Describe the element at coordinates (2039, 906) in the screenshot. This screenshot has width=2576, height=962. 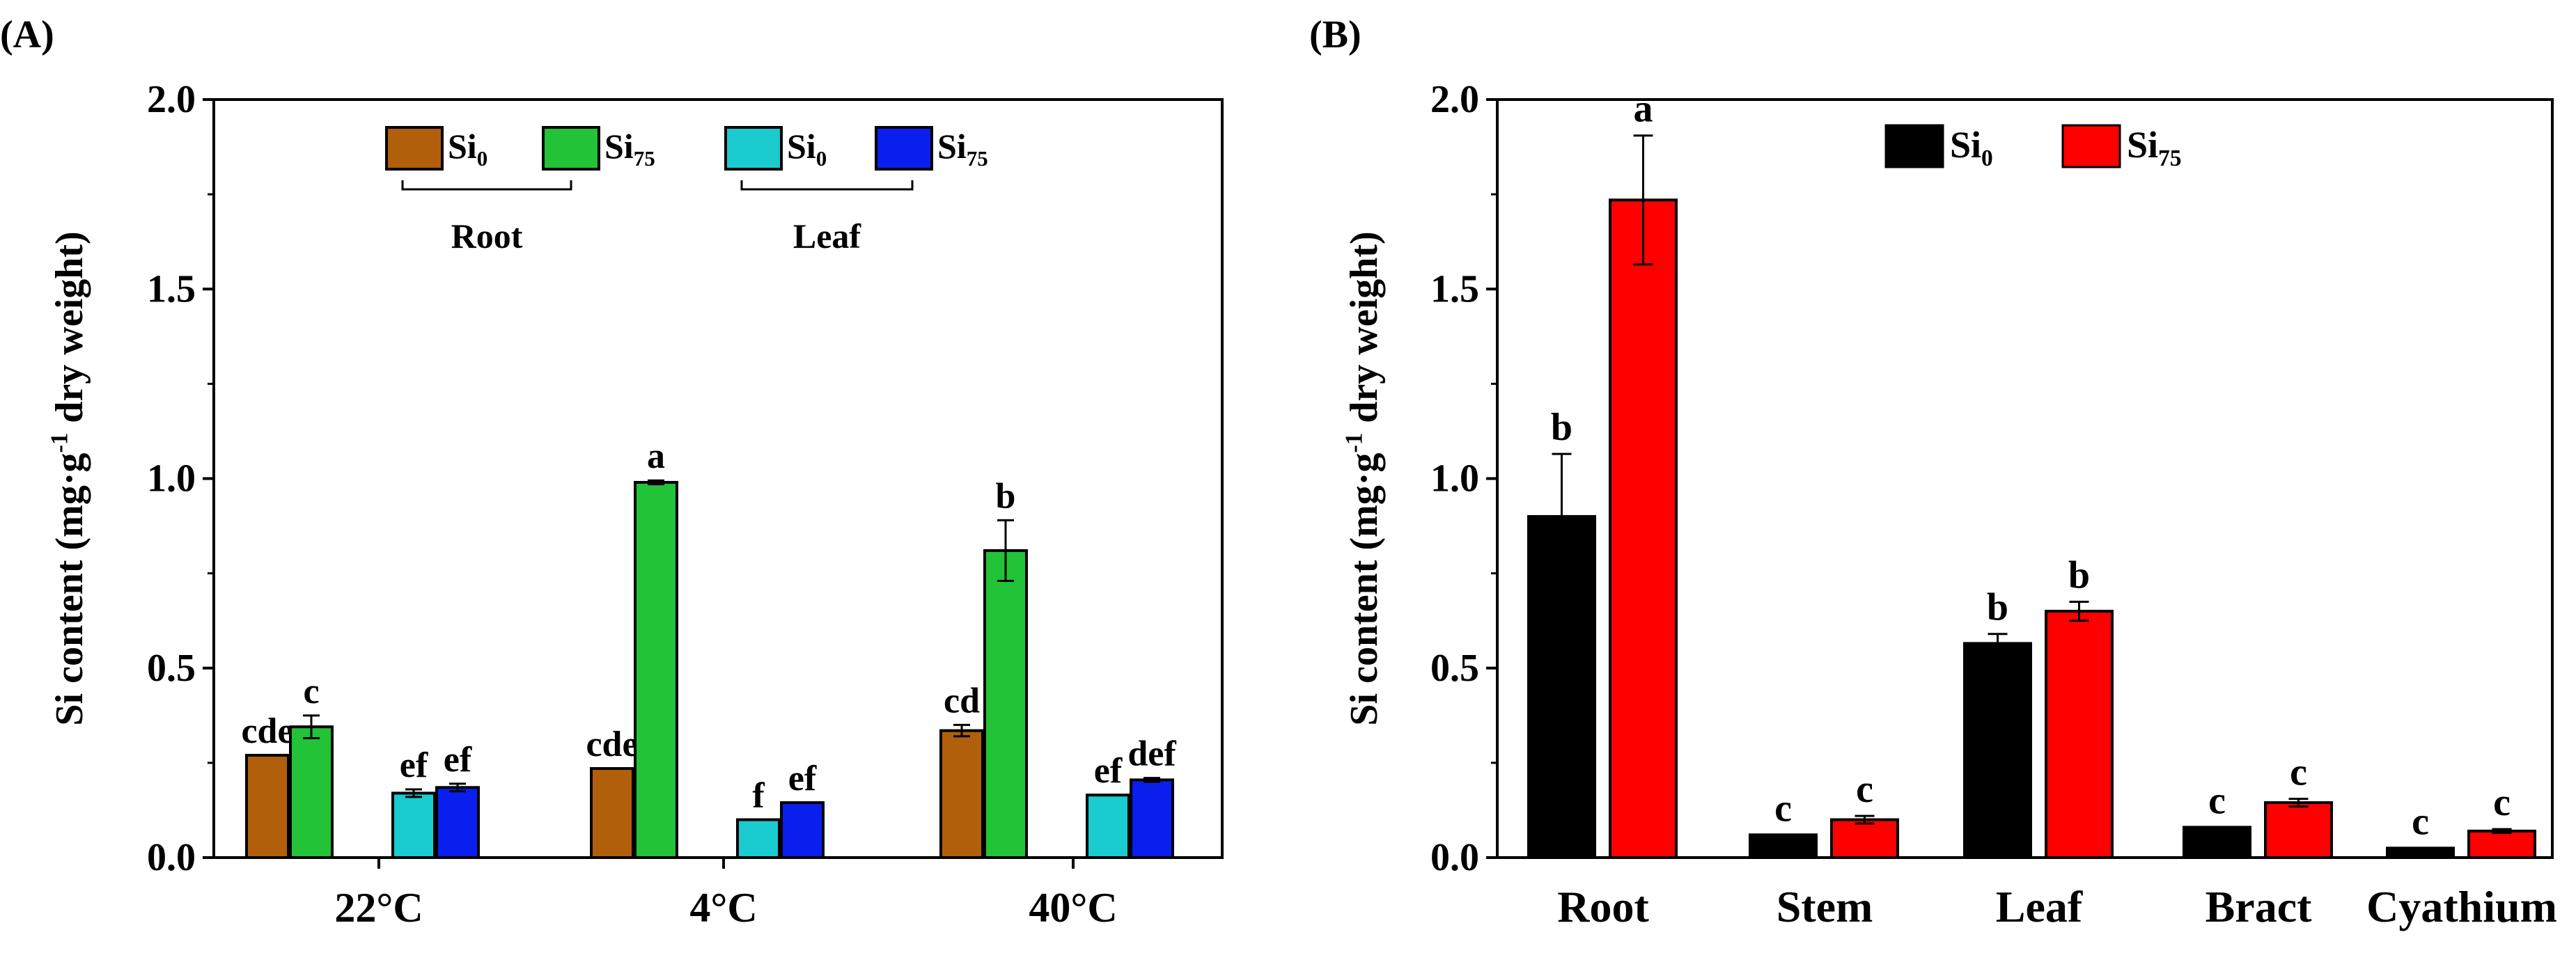
I see `x-tick-label: Leaf` at that location.